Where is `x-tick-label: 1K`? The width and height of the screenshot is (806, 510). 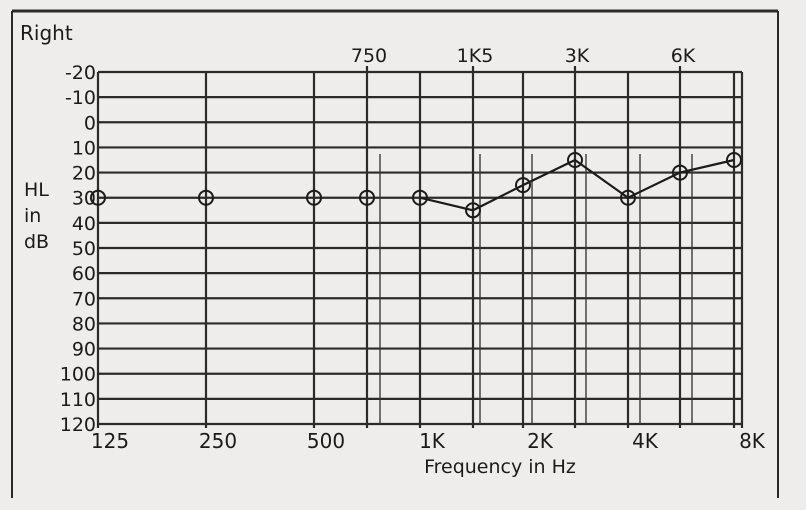
x-tick-label: 1K is located at coordinates (432, 441).